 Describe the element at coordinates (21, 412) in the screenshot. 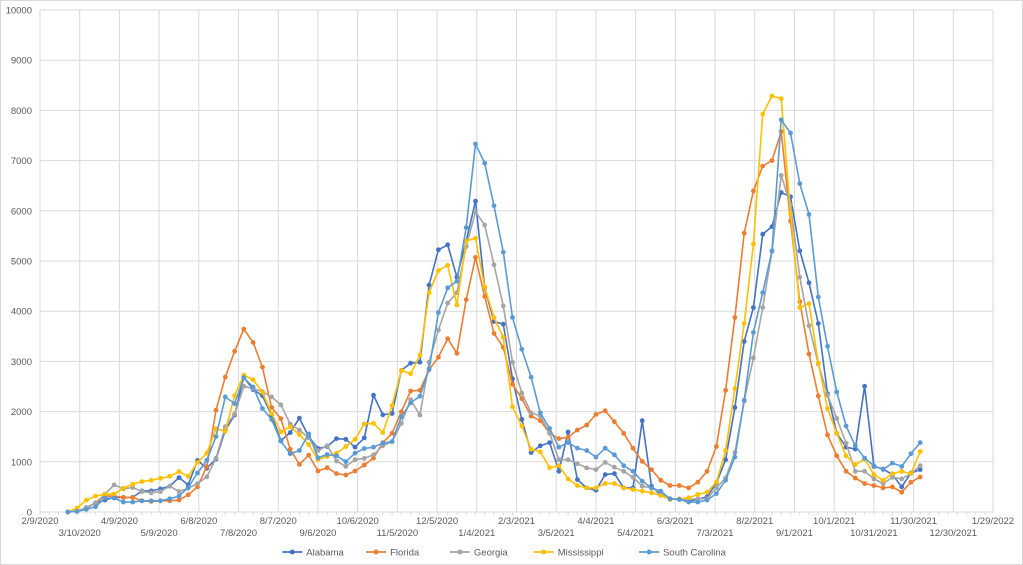

I see `y-tick-label: 2000` at that location.